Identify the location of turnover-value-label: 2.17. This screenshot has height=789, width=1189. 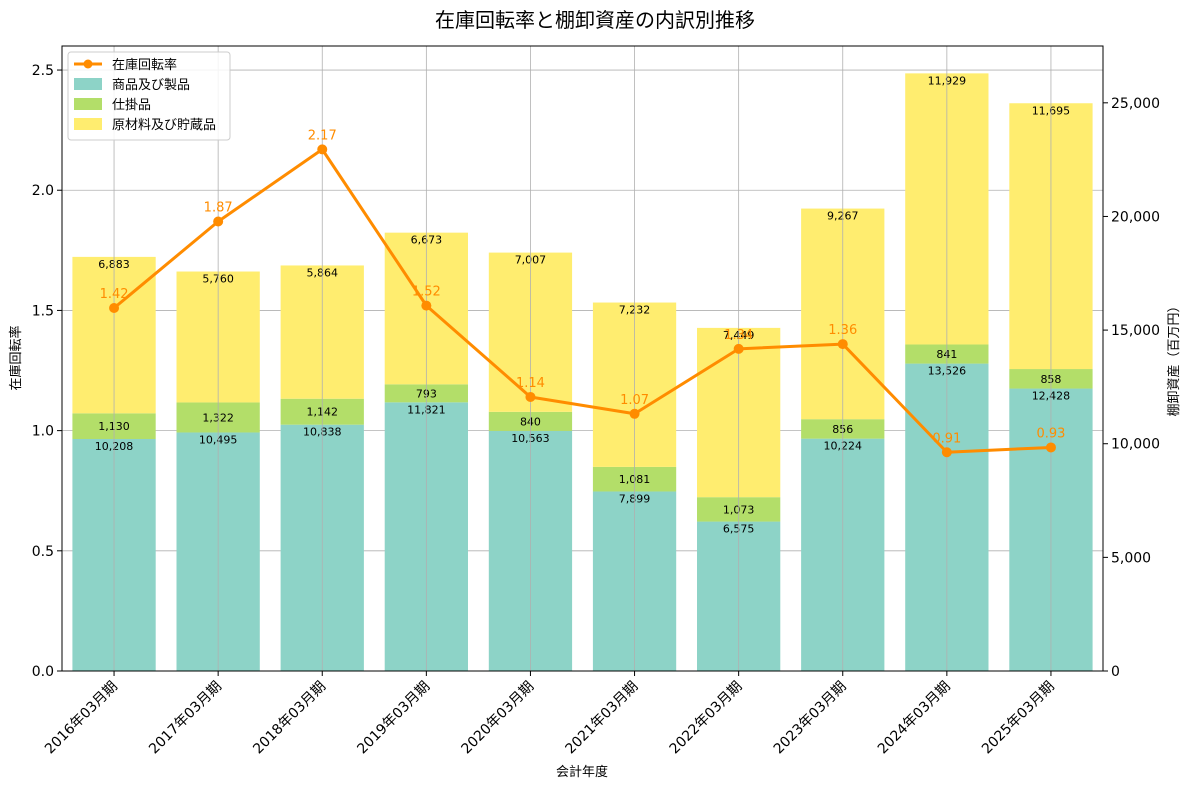
(322, 135).